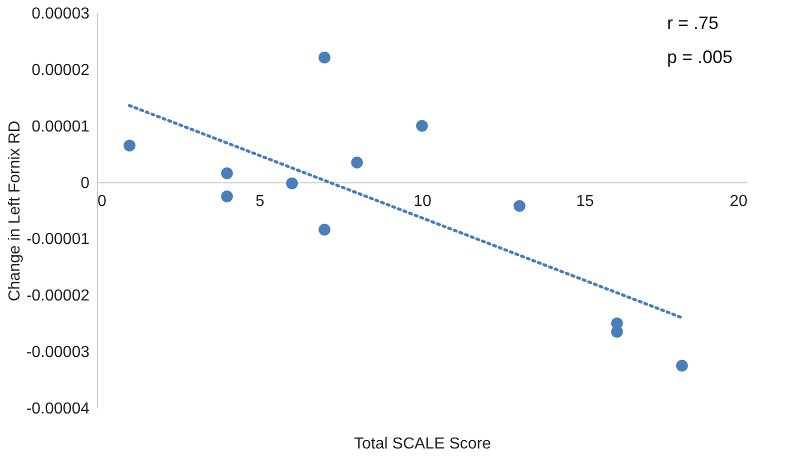  What do you see at coordinates (61, 70) in the screenshot?
I see `y-tick-label: 0.00002` at bounding box center [61, 70].